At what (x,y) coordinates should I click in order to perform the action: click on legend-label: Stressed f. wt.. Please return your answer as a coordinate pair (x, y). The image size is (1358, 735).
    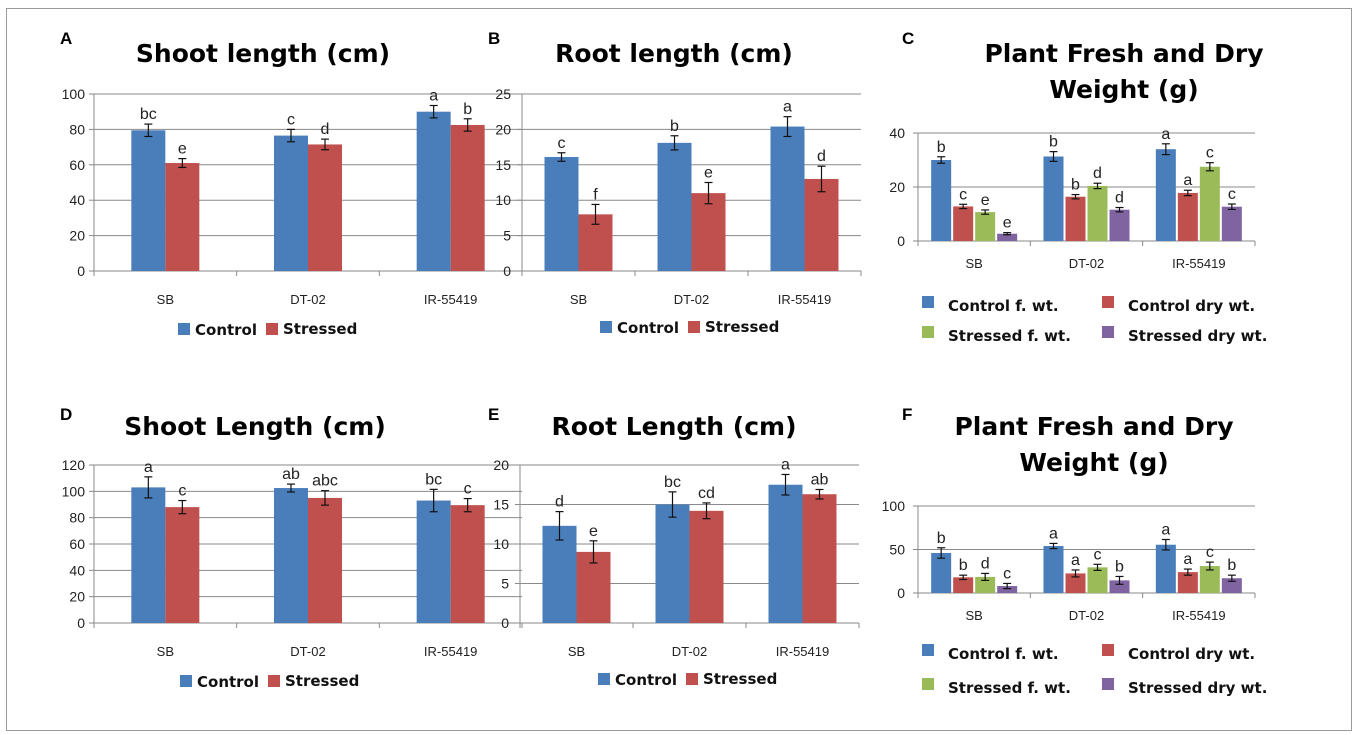
    Looking at the image, I should click on (1009, 688).